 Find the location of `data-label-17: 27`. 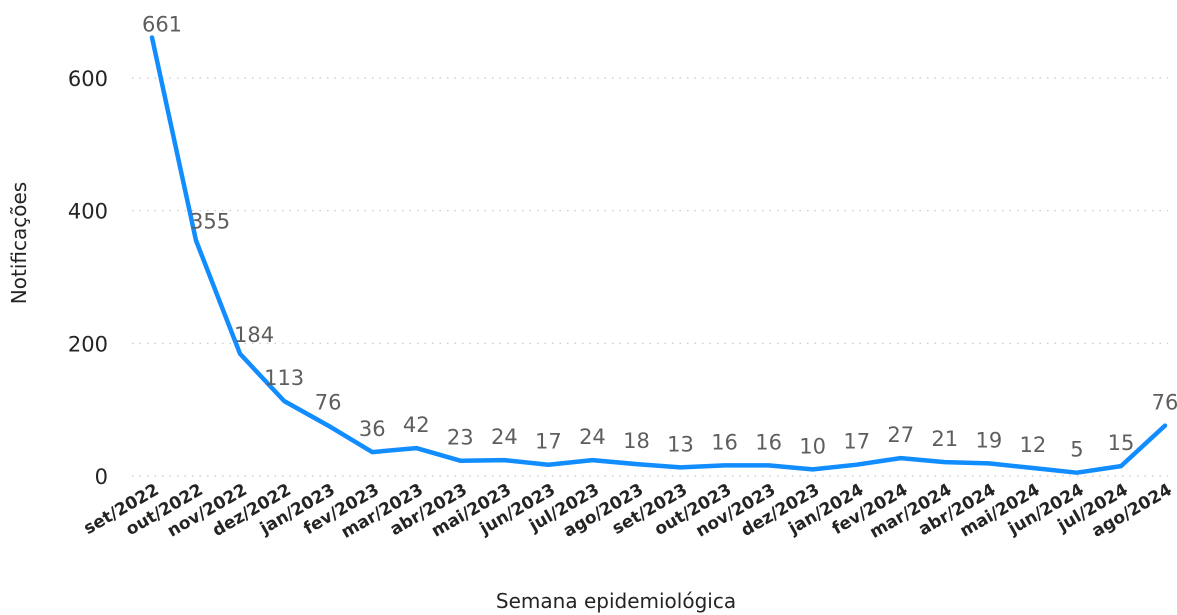

data-label-17: 27 is located at coordinates (900, 435).